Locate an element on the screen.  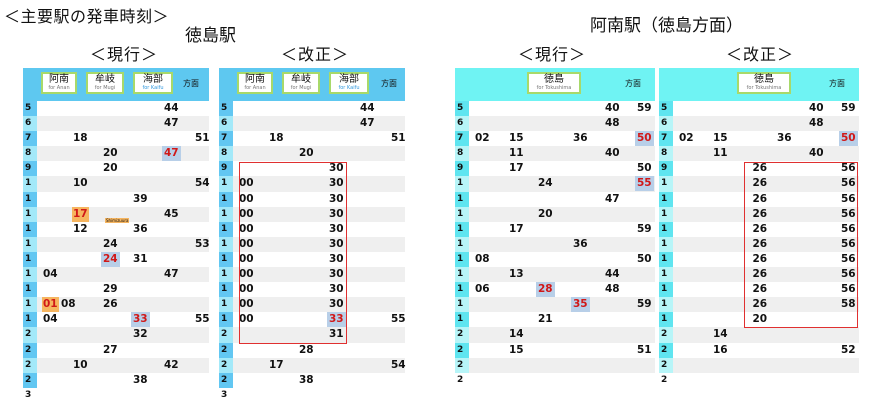
hour-cell: 5 is located at coordinates (666, 109).